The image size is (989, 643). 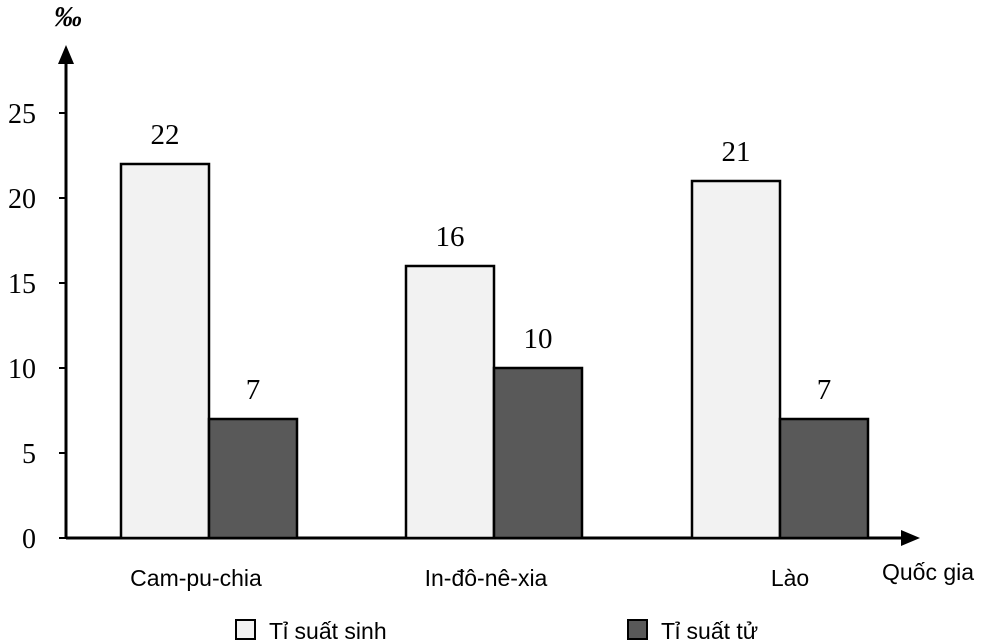 I want to click on x-axis-arrow, so click(x=910, y=538).